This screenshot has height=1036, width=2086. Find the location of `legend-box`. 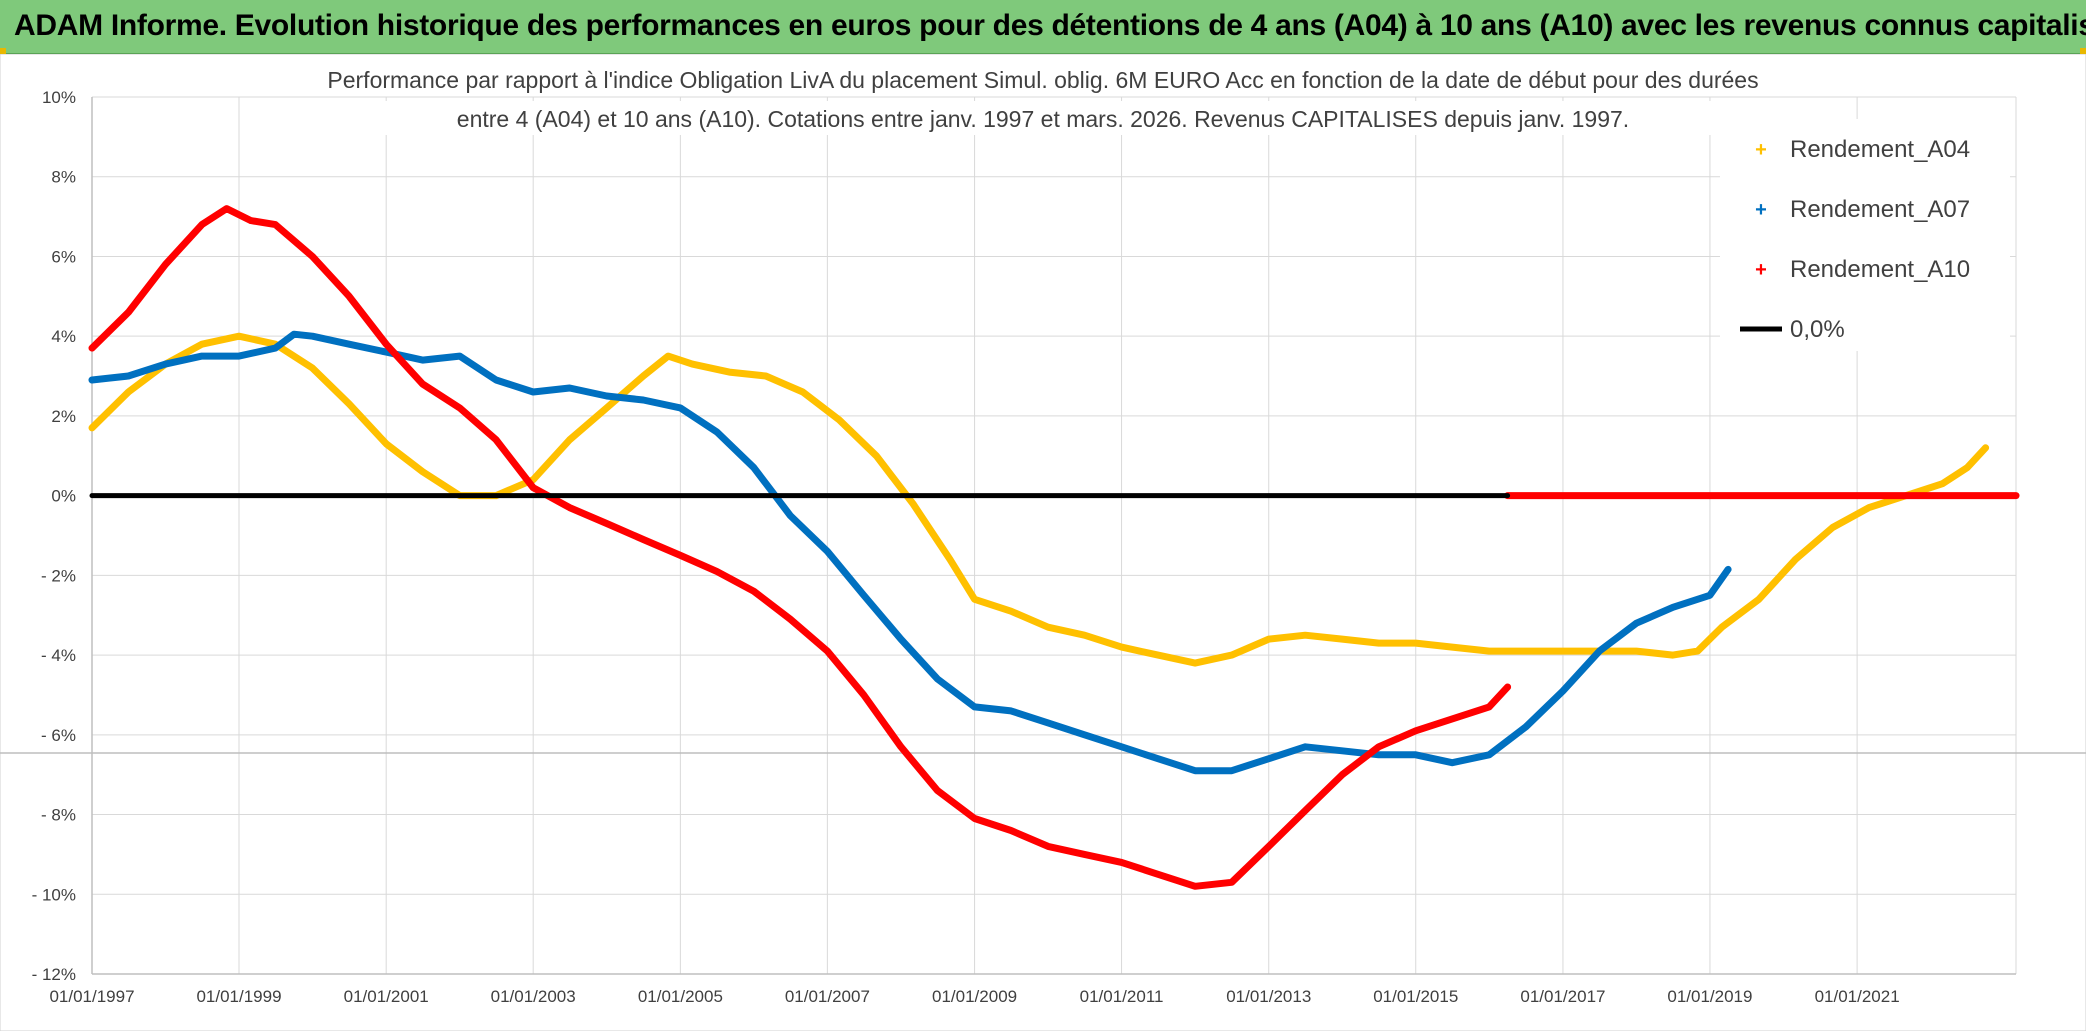

legend-box is located at coordinates (1865, 235).